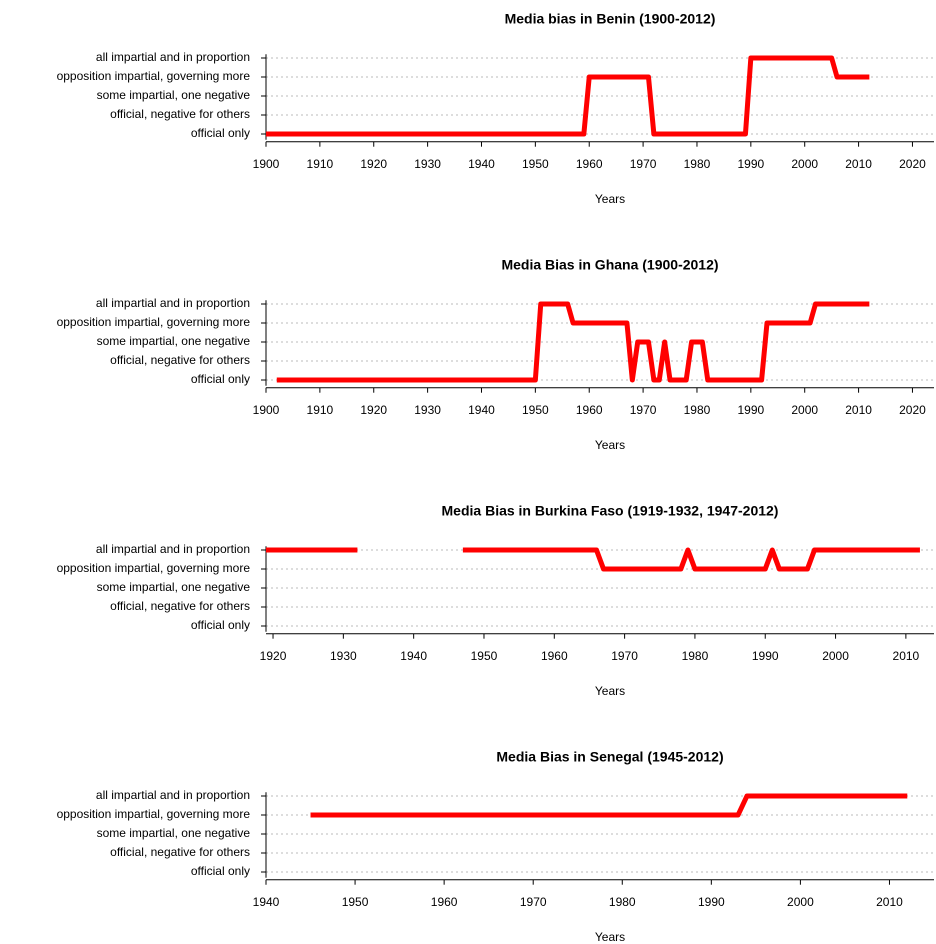 This screenshot has width=936, height=944. What do you see at coordinates (609, 757) in the screenshot?
I see `chart-title: Media Bias in Senegal (1945-2012)` at bounding box center [609, 757].